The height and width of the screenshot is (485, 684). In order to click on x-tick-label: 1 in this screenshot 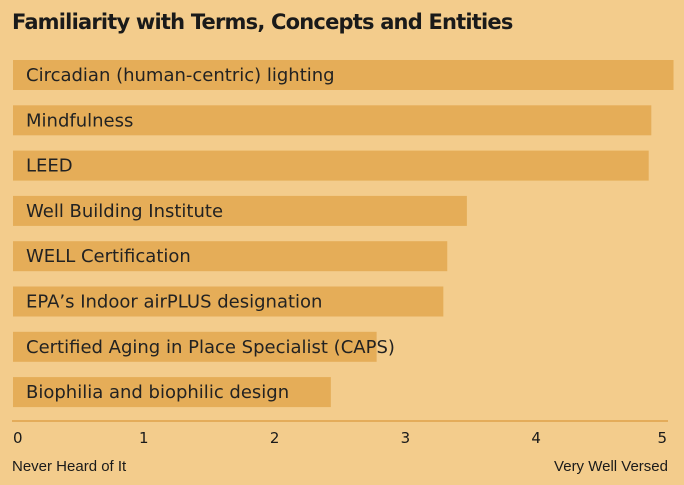, I will do `click(144, 438)`.